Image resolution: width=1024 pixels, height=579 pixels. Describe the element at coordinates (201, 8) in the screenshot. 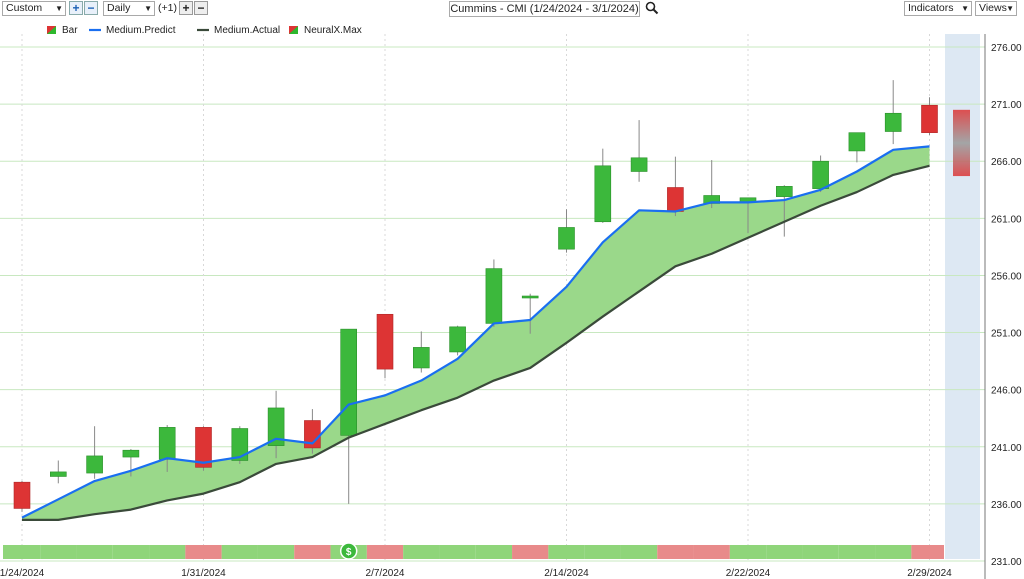

I see `offset-minus-button: −` at that location.